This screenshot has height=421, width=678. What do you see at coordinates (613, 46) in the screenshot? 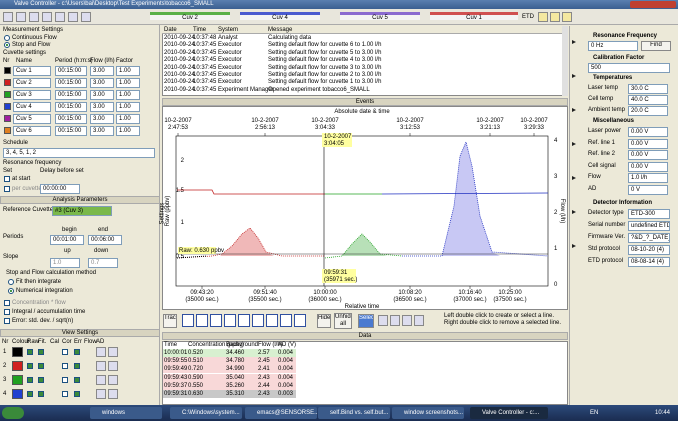
I see `text-field: 0 Hz` at bounding box center [613, 46].